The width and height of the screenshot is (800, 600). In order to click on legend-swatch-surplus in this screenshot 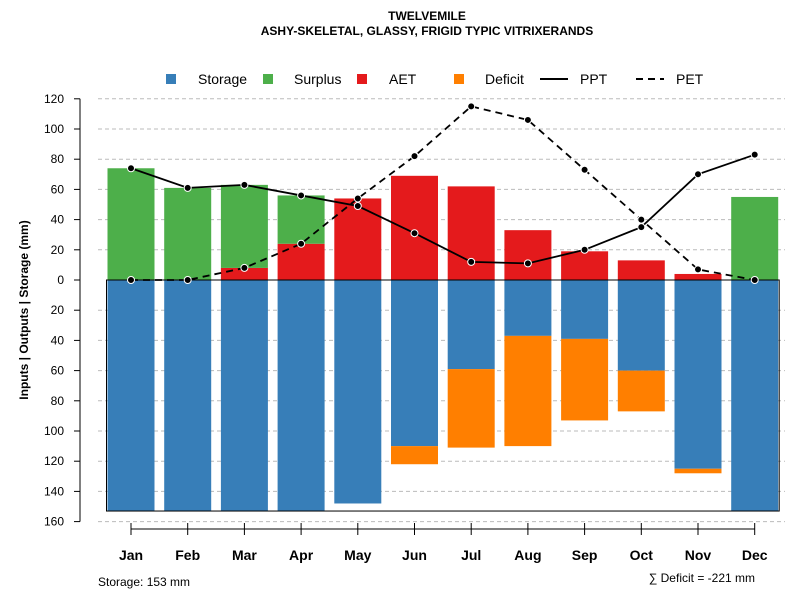, I will do `click(268, 79)`.